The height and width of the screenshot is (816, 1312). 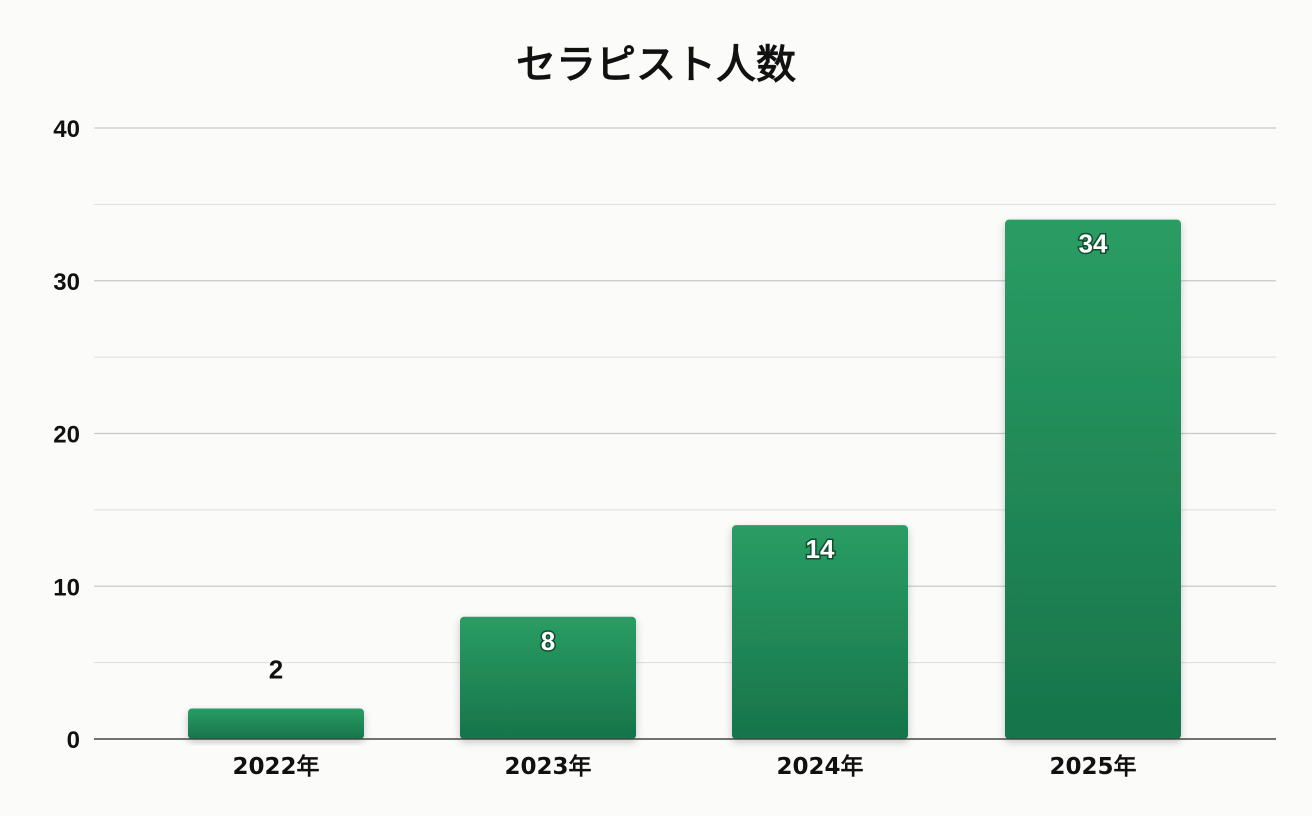 I want to click on x-tick-label: 2024年, so click(x=819, y=766).